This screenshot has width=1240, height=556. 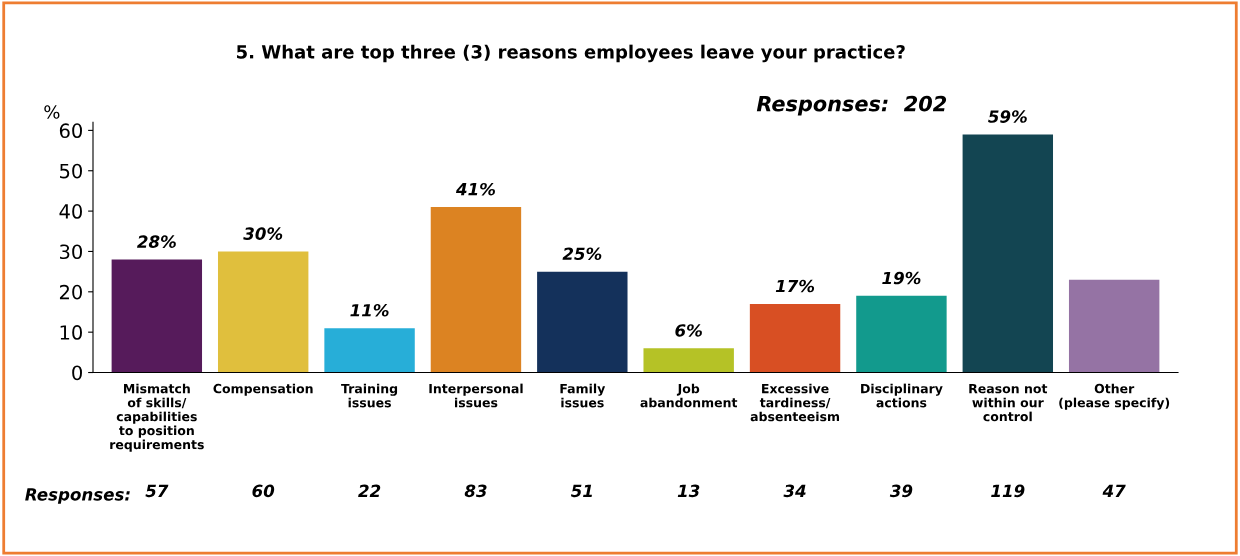 I want to click on text: 60, so click(x=263, y=491).